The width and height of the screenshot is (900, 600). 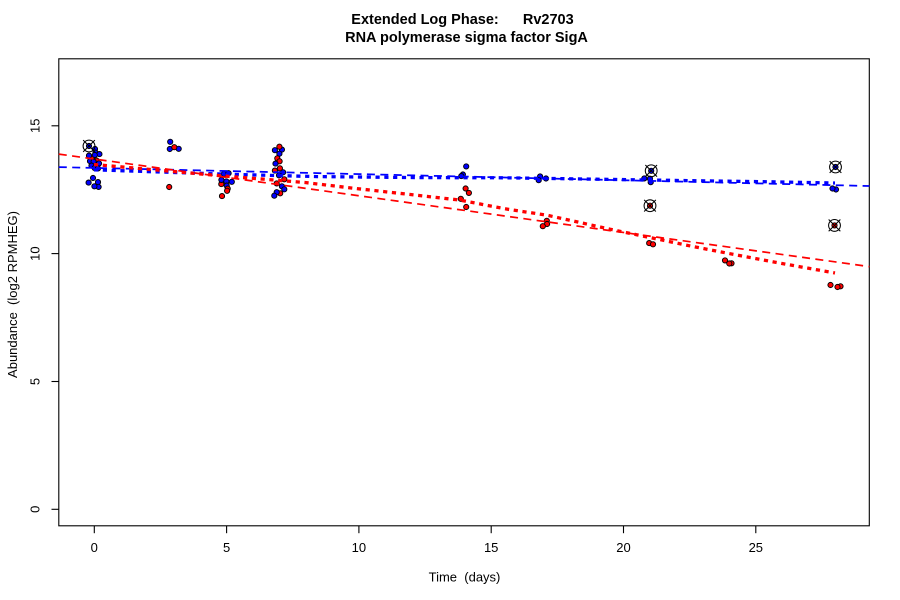 I want to click on svg-text: Abundance (log2 RPMHEG), so click(x=12, y=294).